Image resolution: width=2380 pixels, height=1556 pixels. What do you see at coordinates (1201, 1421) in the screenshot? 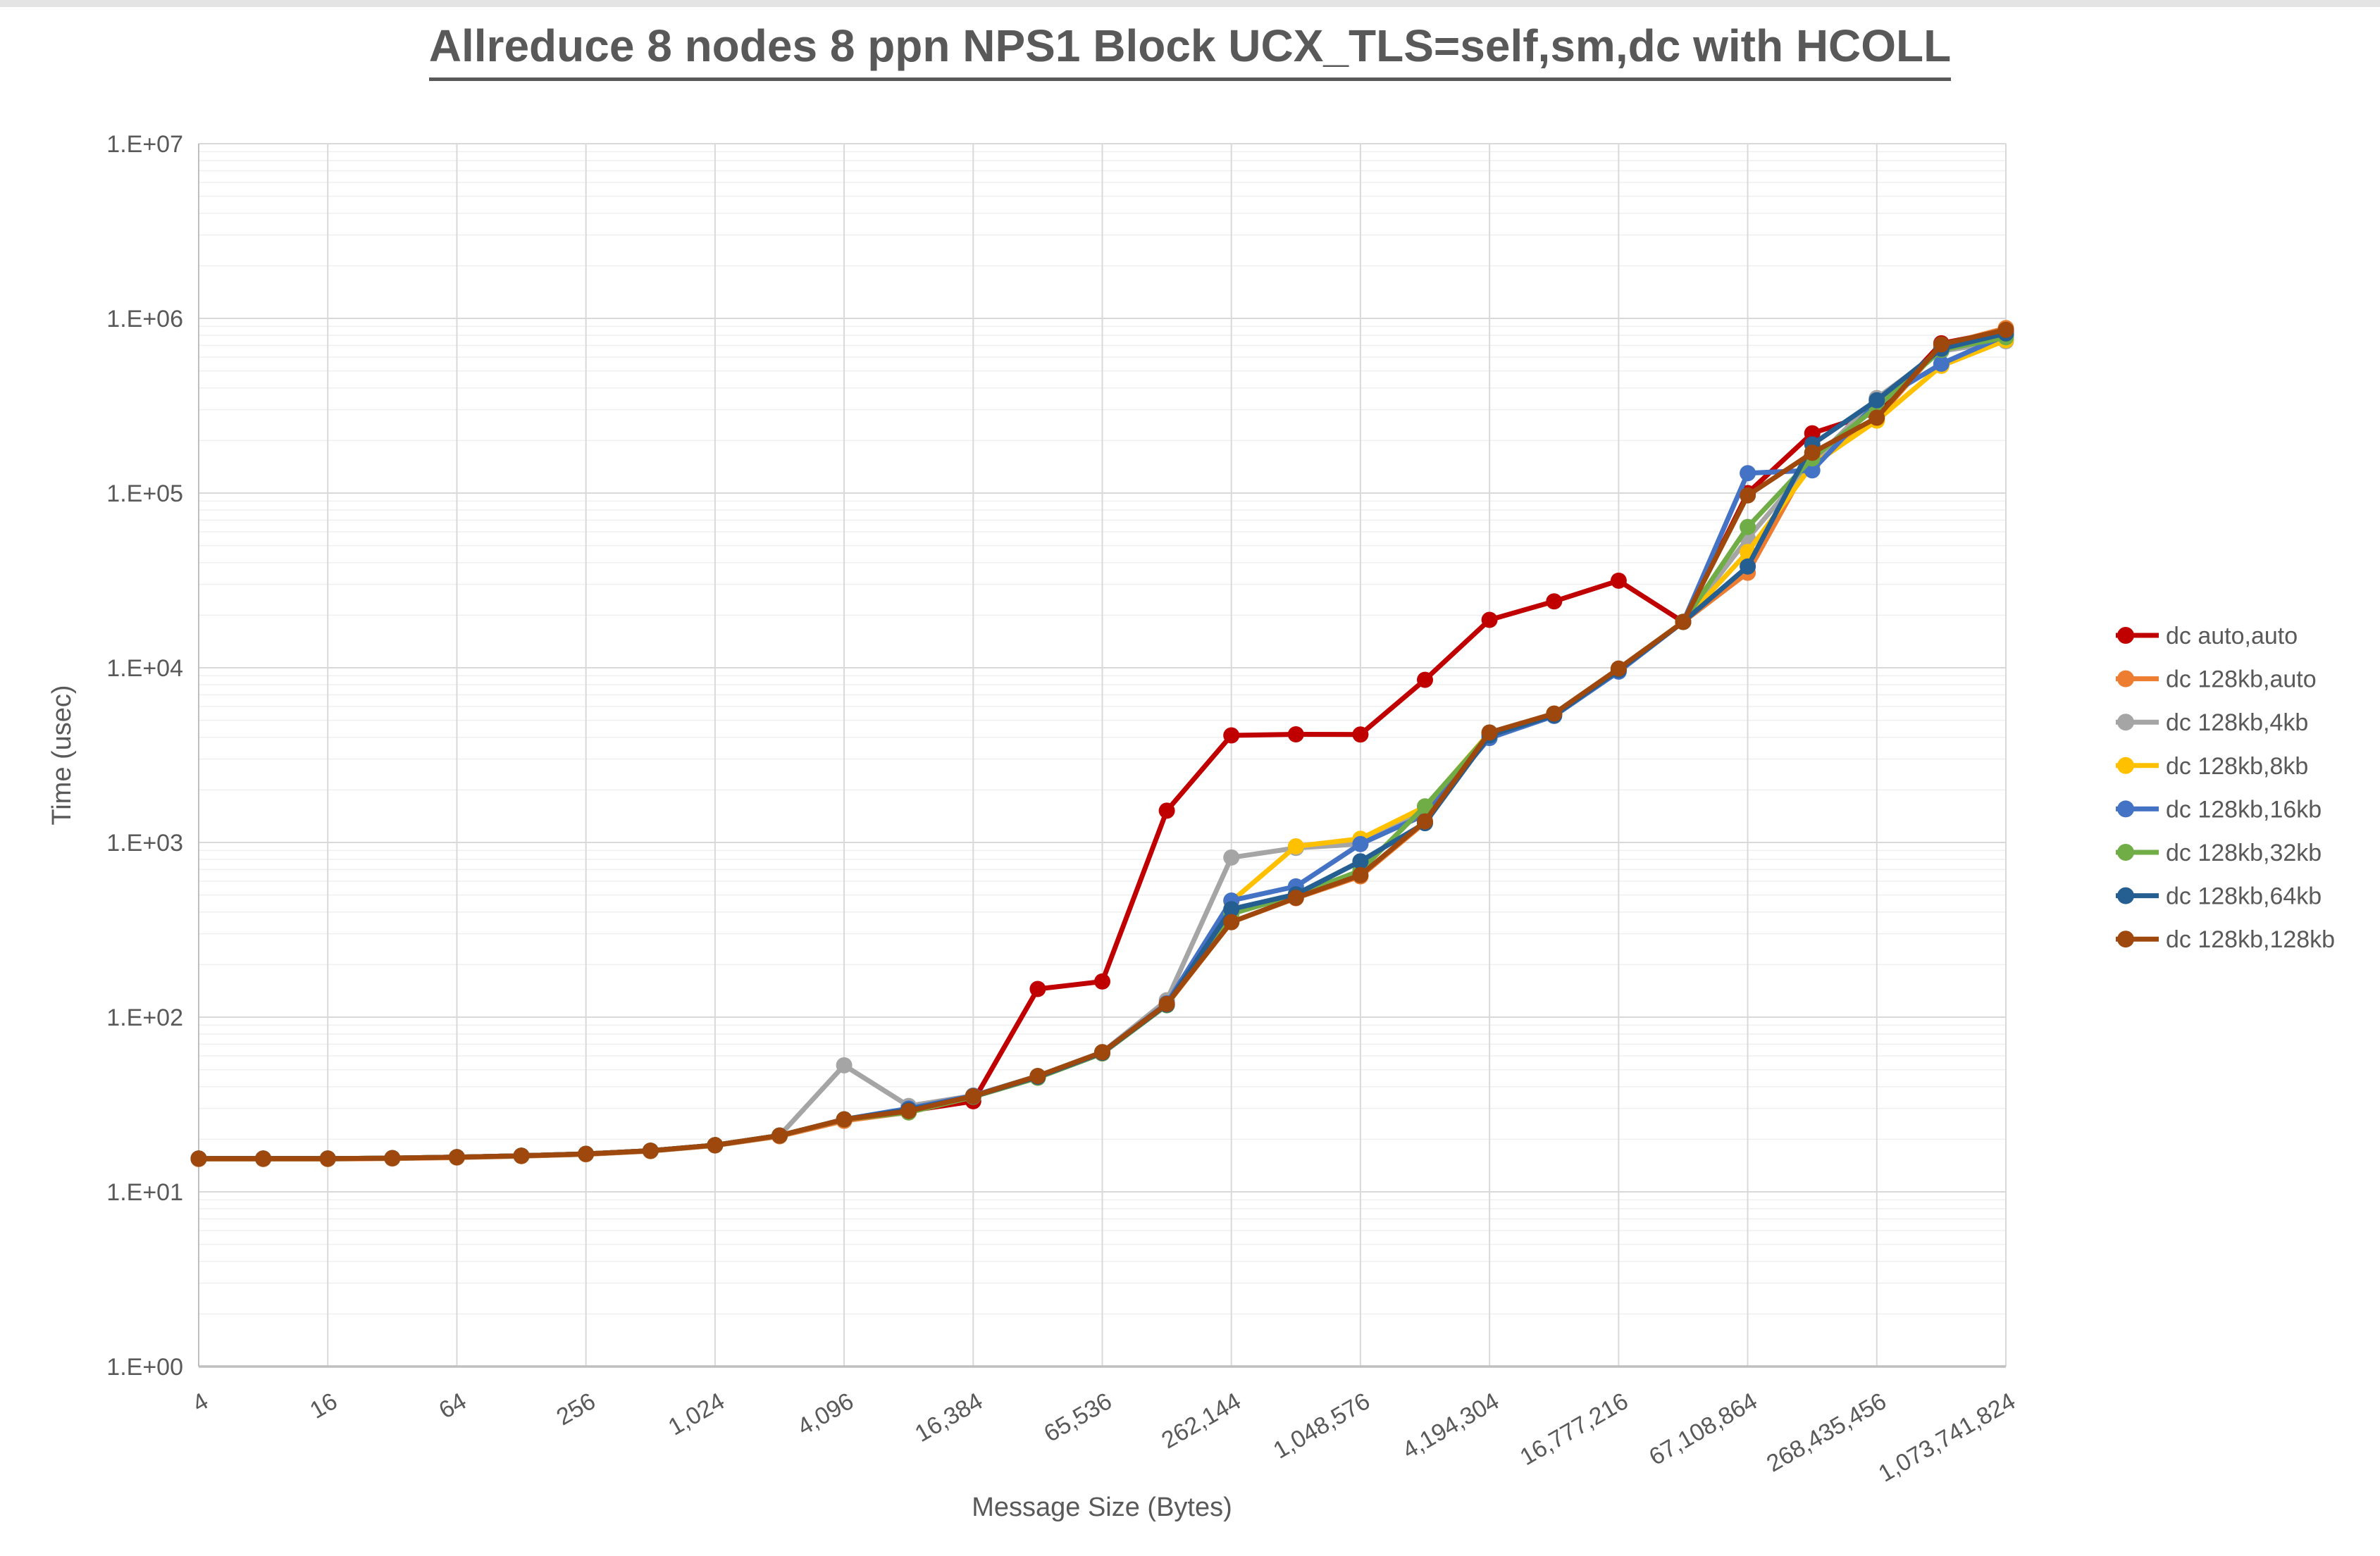
I see `x-tick-label: 262,144` at bounding box center [1201, 1421].